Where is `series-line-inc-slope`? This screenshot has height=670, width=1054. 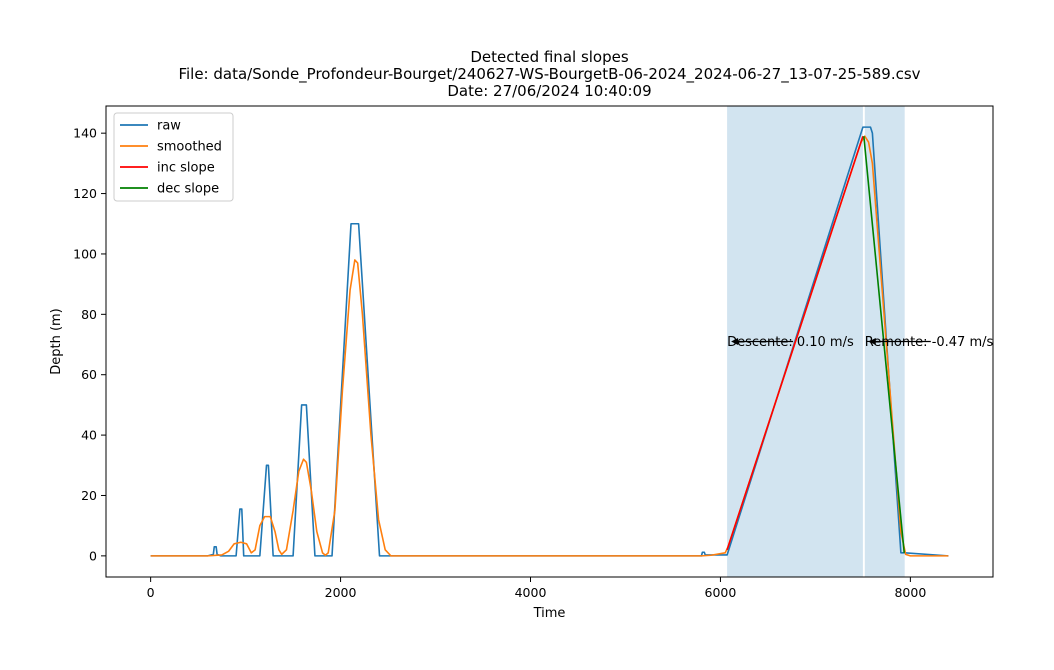 series-line-inc-slope is located at coordinates (795, 343).